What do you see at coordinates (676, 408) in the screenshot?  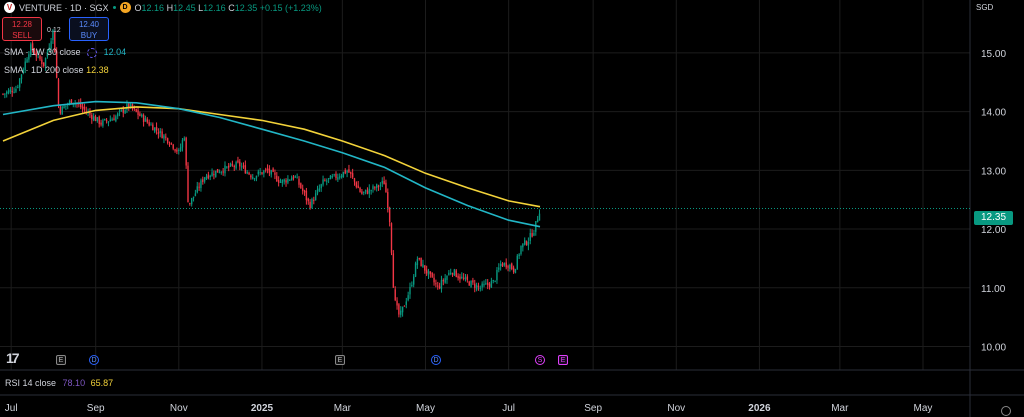 I see `x-tick-label: Nov` at bounding box center [676, 408].